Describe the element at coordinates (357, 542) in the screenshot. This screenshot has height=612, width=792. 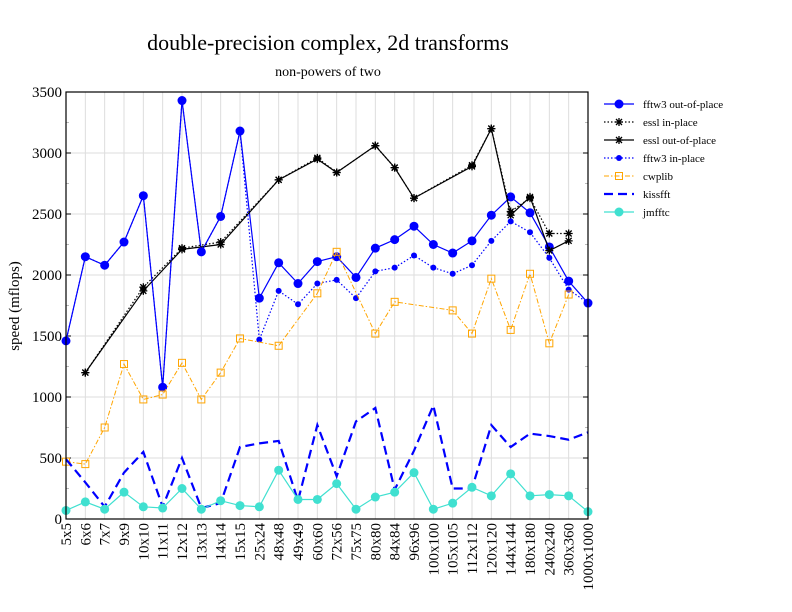
I see `x-tick-label: 75x75` at that location.